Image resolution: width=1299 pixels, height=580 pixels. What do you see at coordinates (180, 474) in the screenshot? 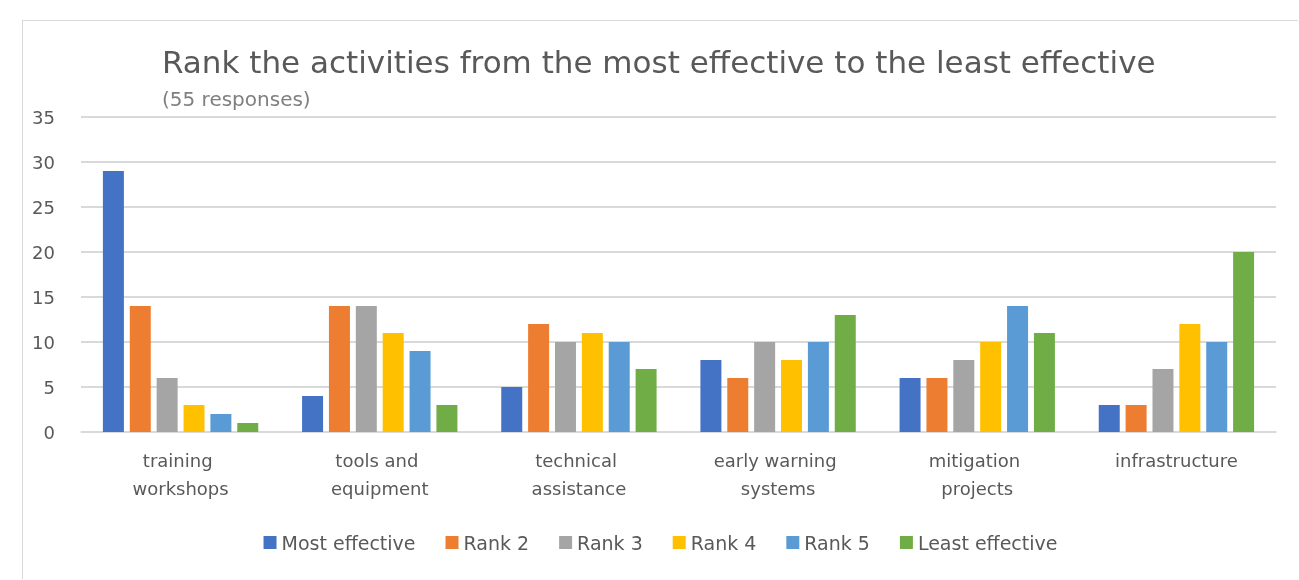
I see `x-tick-label: training workshops` at bounding box center [180, 474].